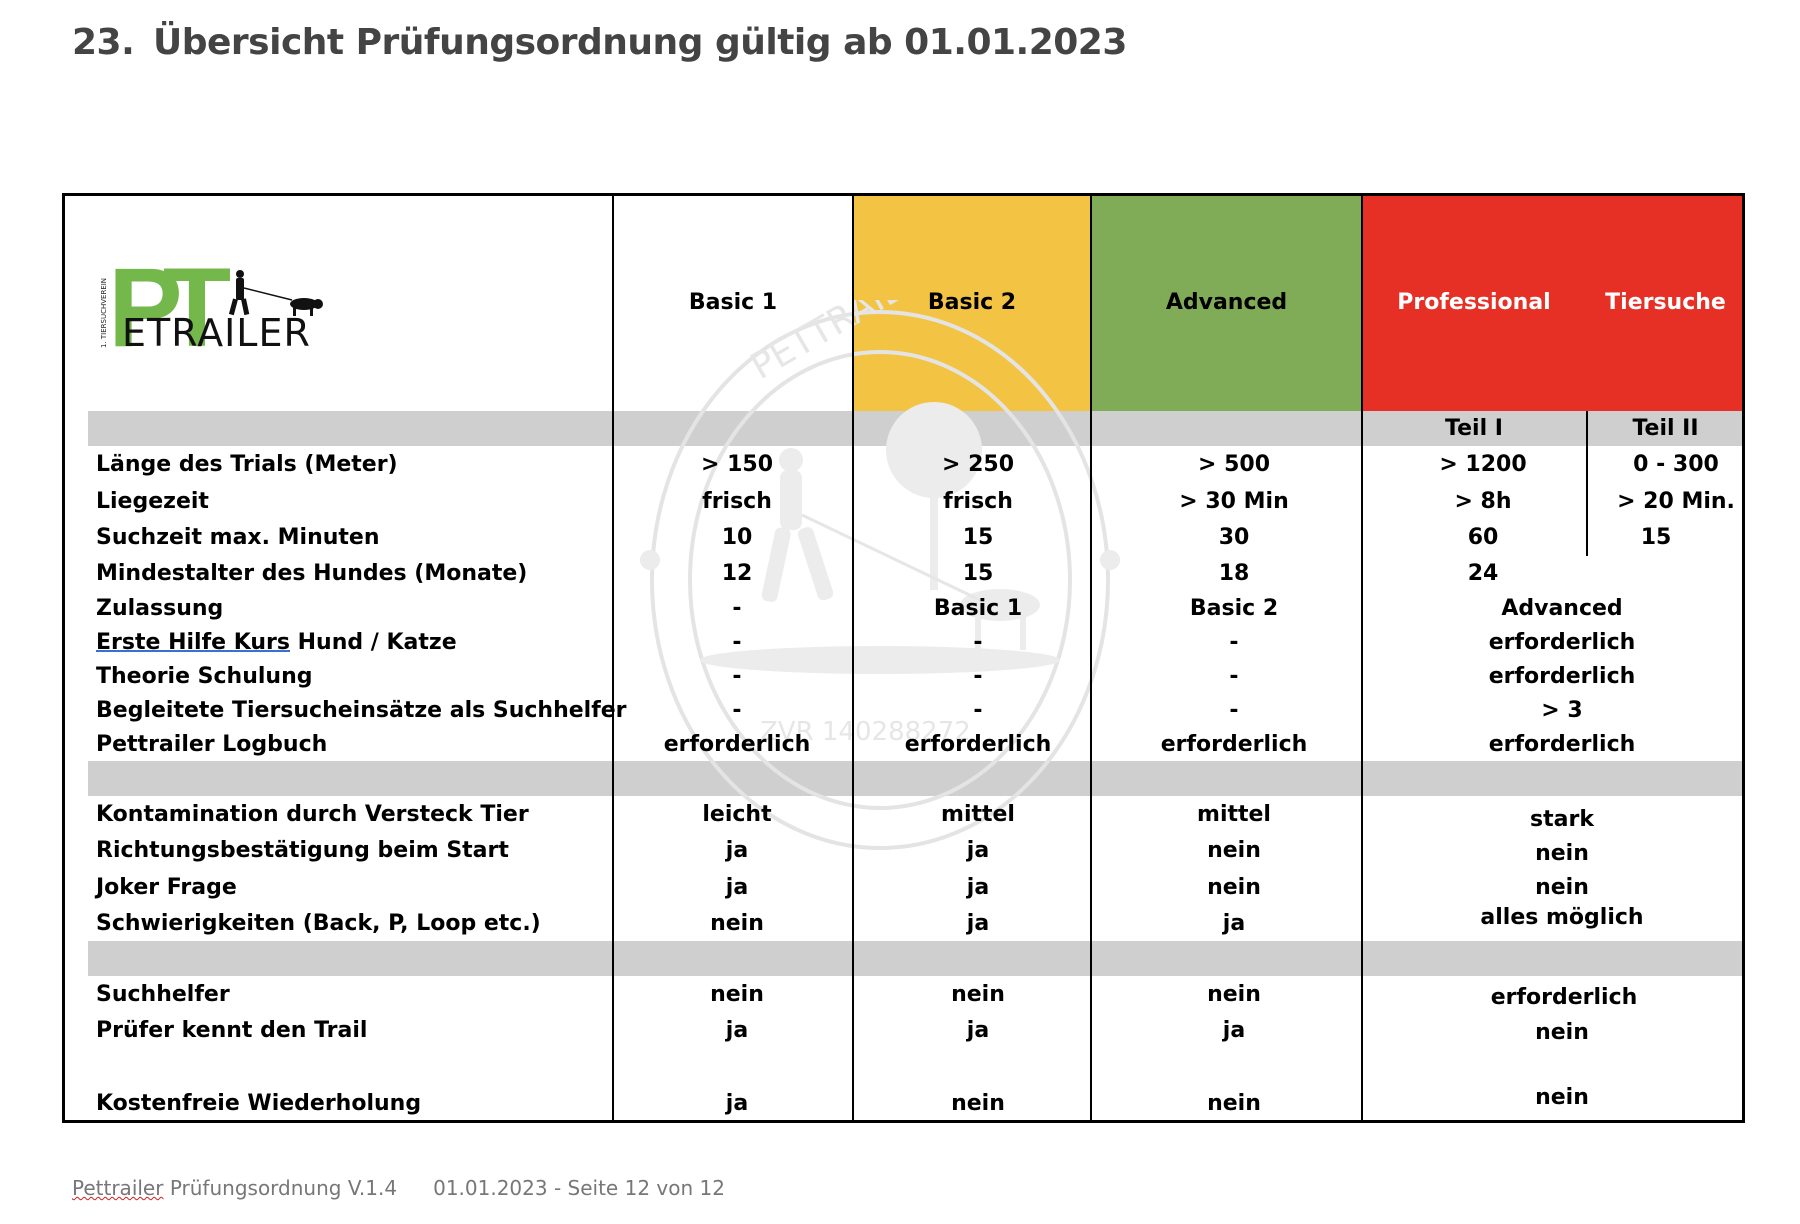 The width and height of the screenshot is (1800, 1224). I want to click on cell-advanced: mittel, so click(1234, 814).